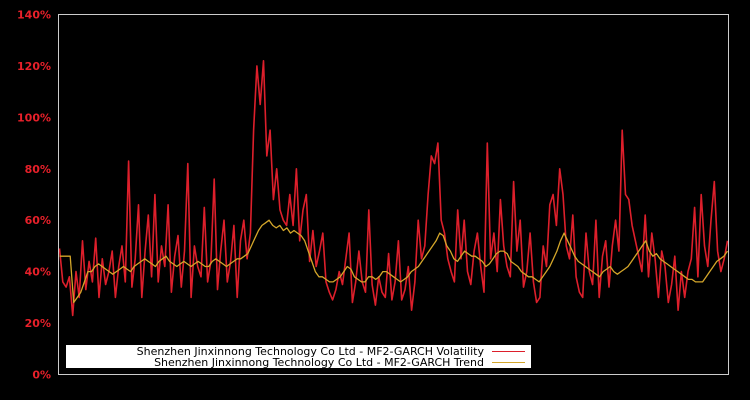 This screenshot has height=400, width=750. I want to click on y-tick-label: 80%, so click(38, 169).